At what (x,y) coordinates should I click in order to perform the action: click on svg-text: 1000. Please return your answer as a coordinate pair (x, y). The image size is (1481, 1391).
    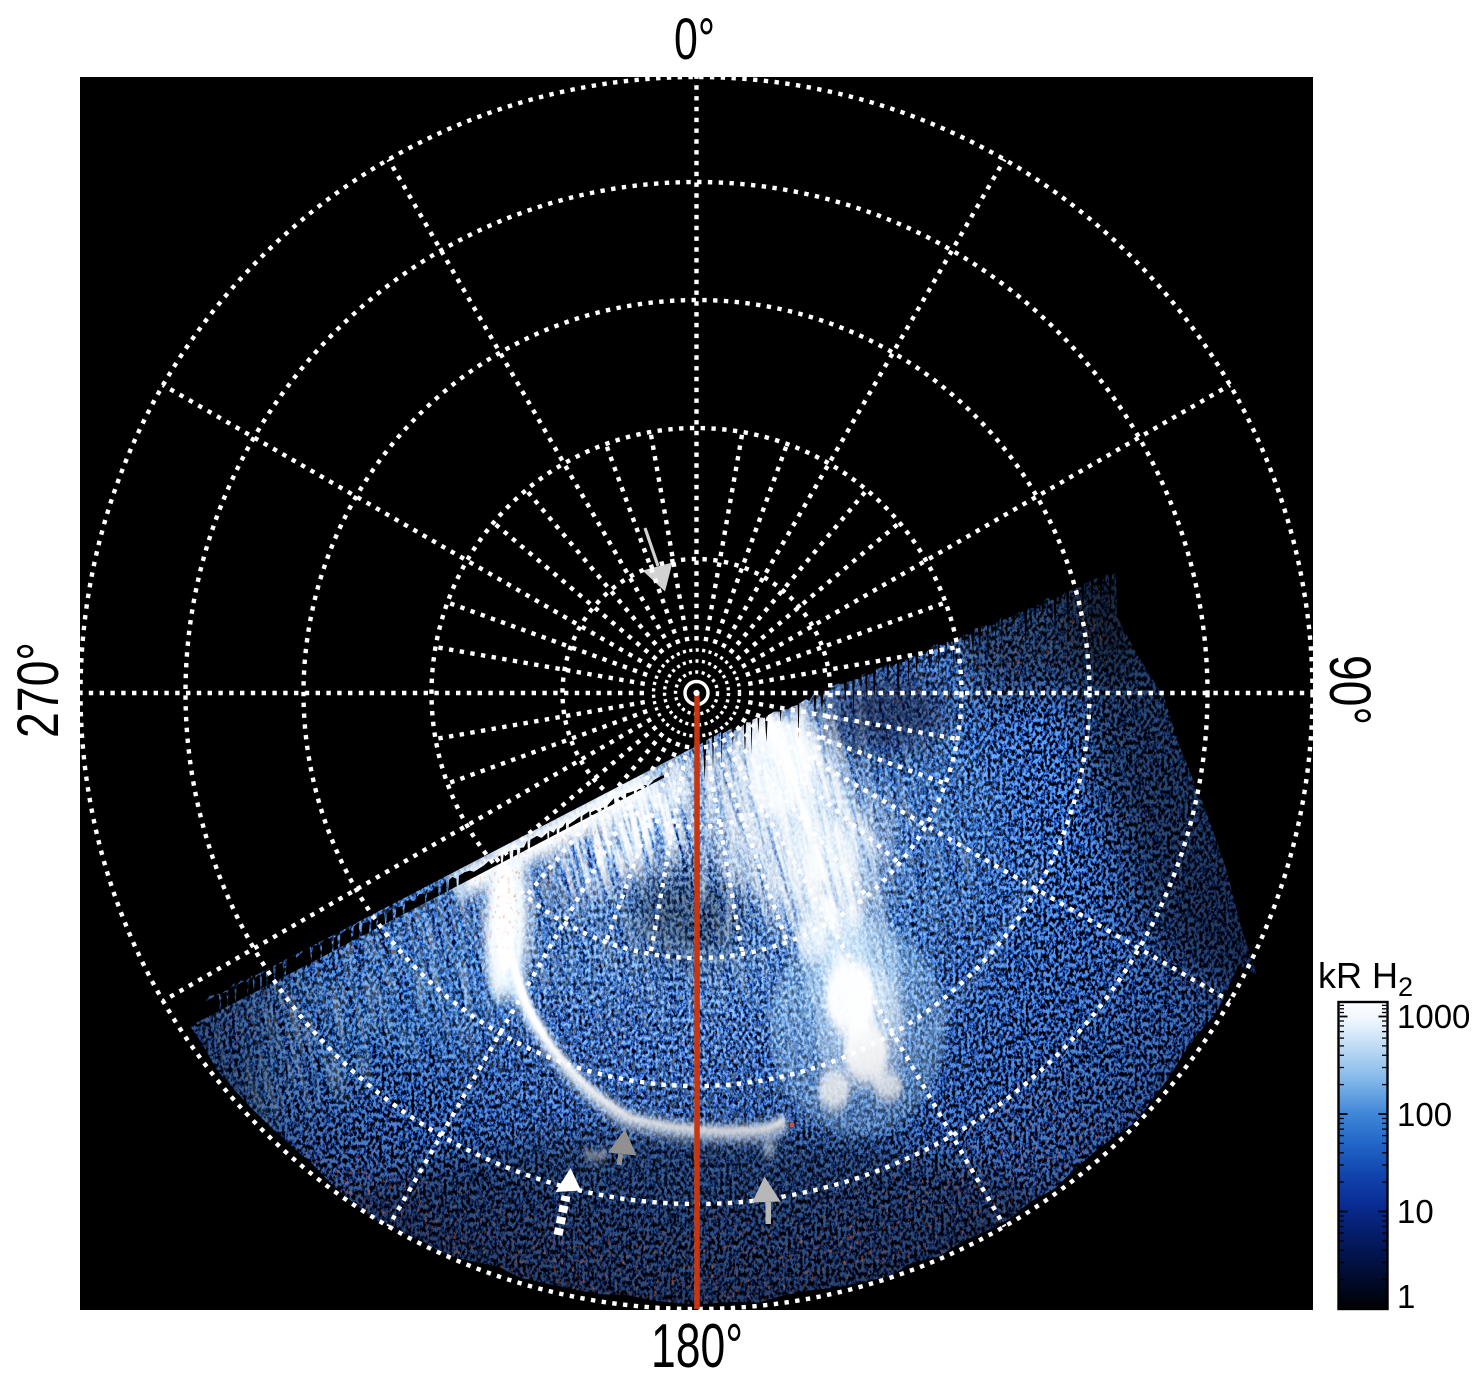
    Looking at the image, I should click on (1433, 1016).